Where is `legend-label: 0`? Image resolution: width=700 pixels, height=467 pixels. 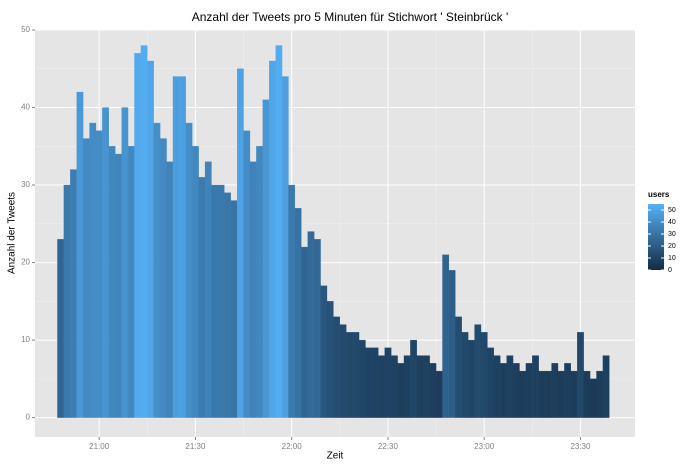
legend-label: 0 is located at coordinates (670, 270).